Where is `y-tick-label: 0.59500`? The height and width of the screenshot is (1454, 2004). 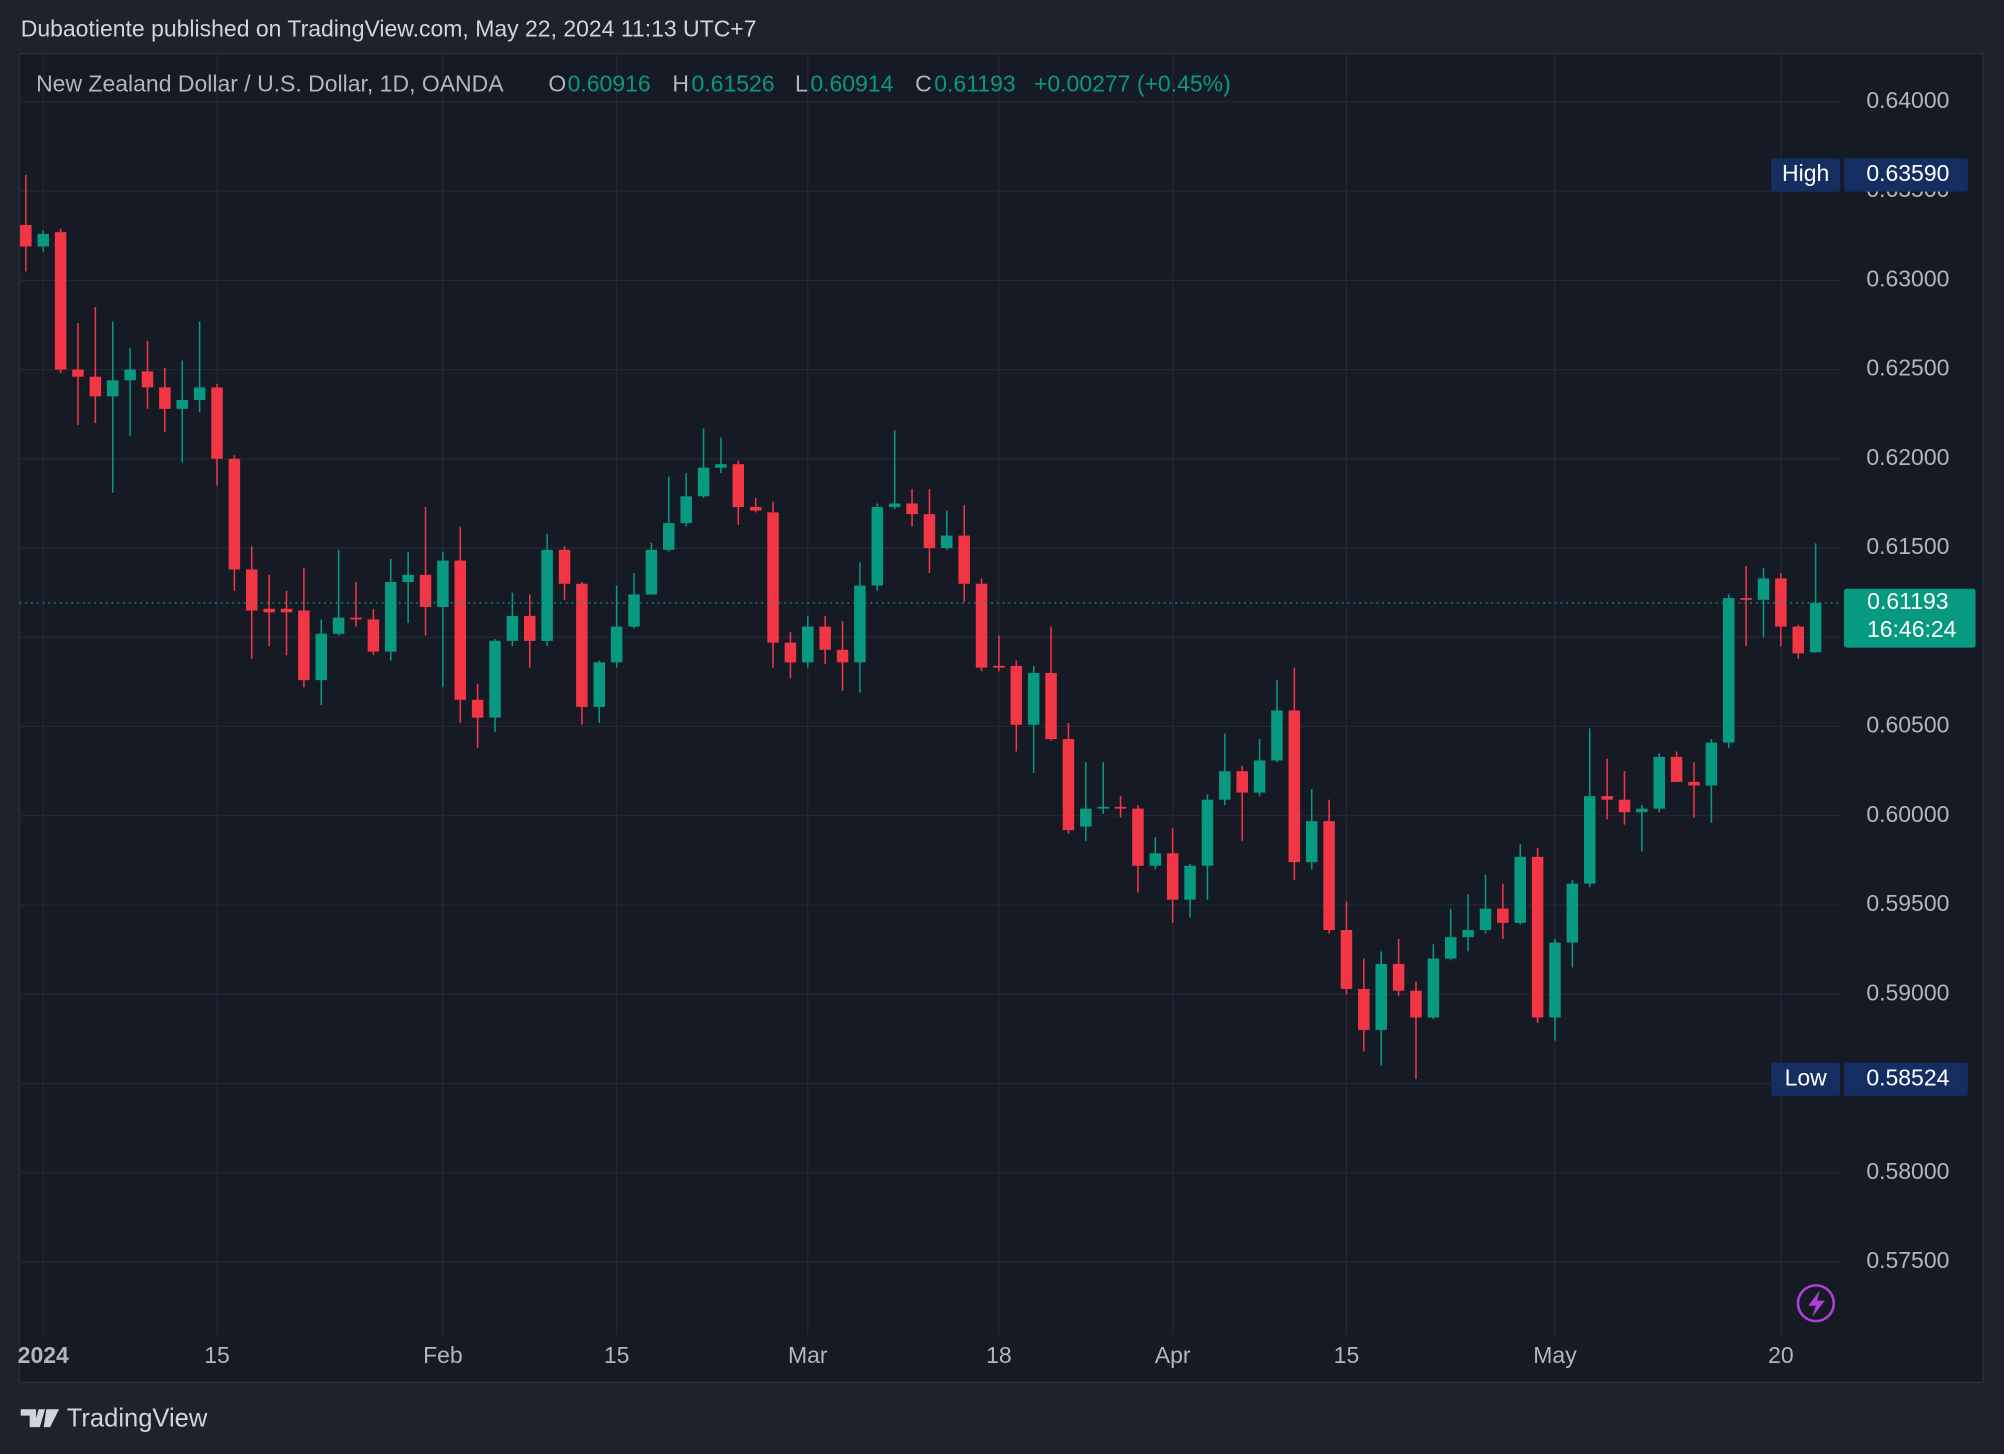
y-tick-label: 0.59500 is located at coordinates (1907, 903).